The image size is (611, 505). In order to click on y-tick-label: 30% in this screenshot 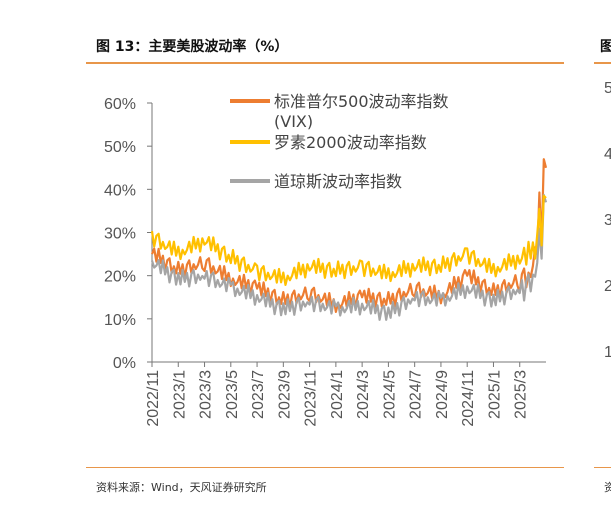, I will do `click(120, 234)`.